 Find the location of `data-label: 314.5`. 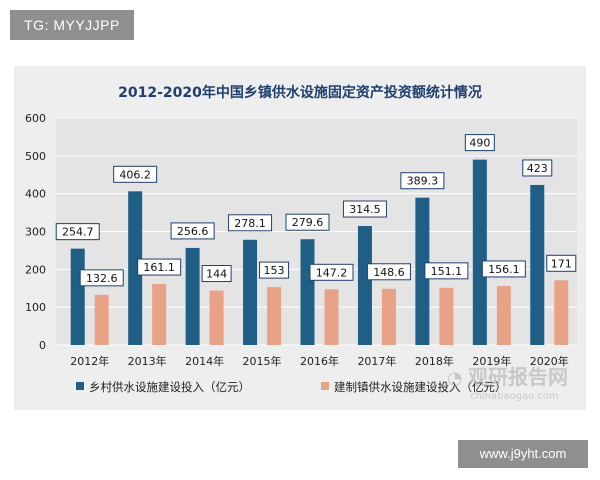

data-label: 314.5 is located at coordinates (365, 209).